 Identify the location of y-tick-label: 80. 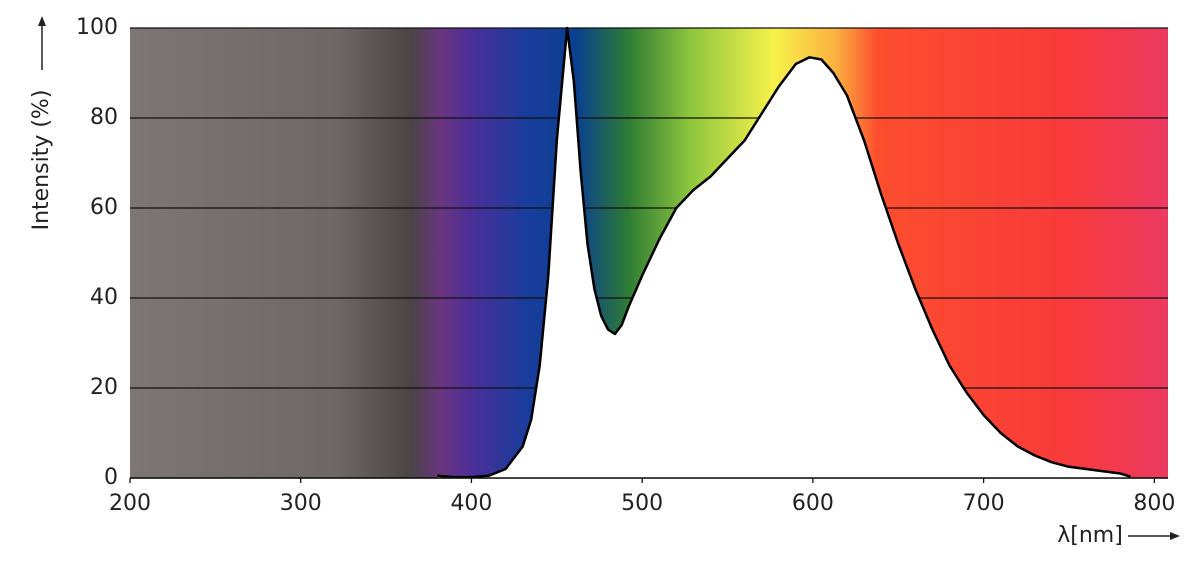
(104, 117).